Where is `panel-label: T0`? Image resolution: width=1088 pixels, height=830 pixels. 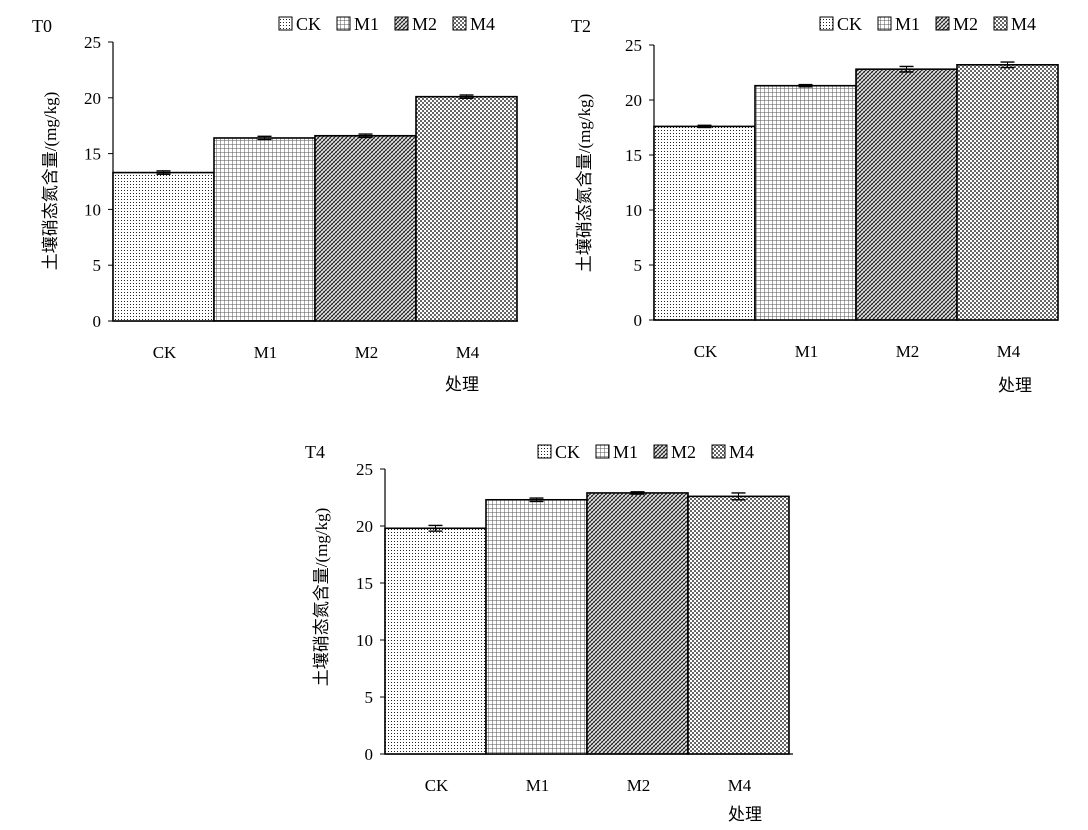
panel-label: T0 is located at coordinates (42, 26).